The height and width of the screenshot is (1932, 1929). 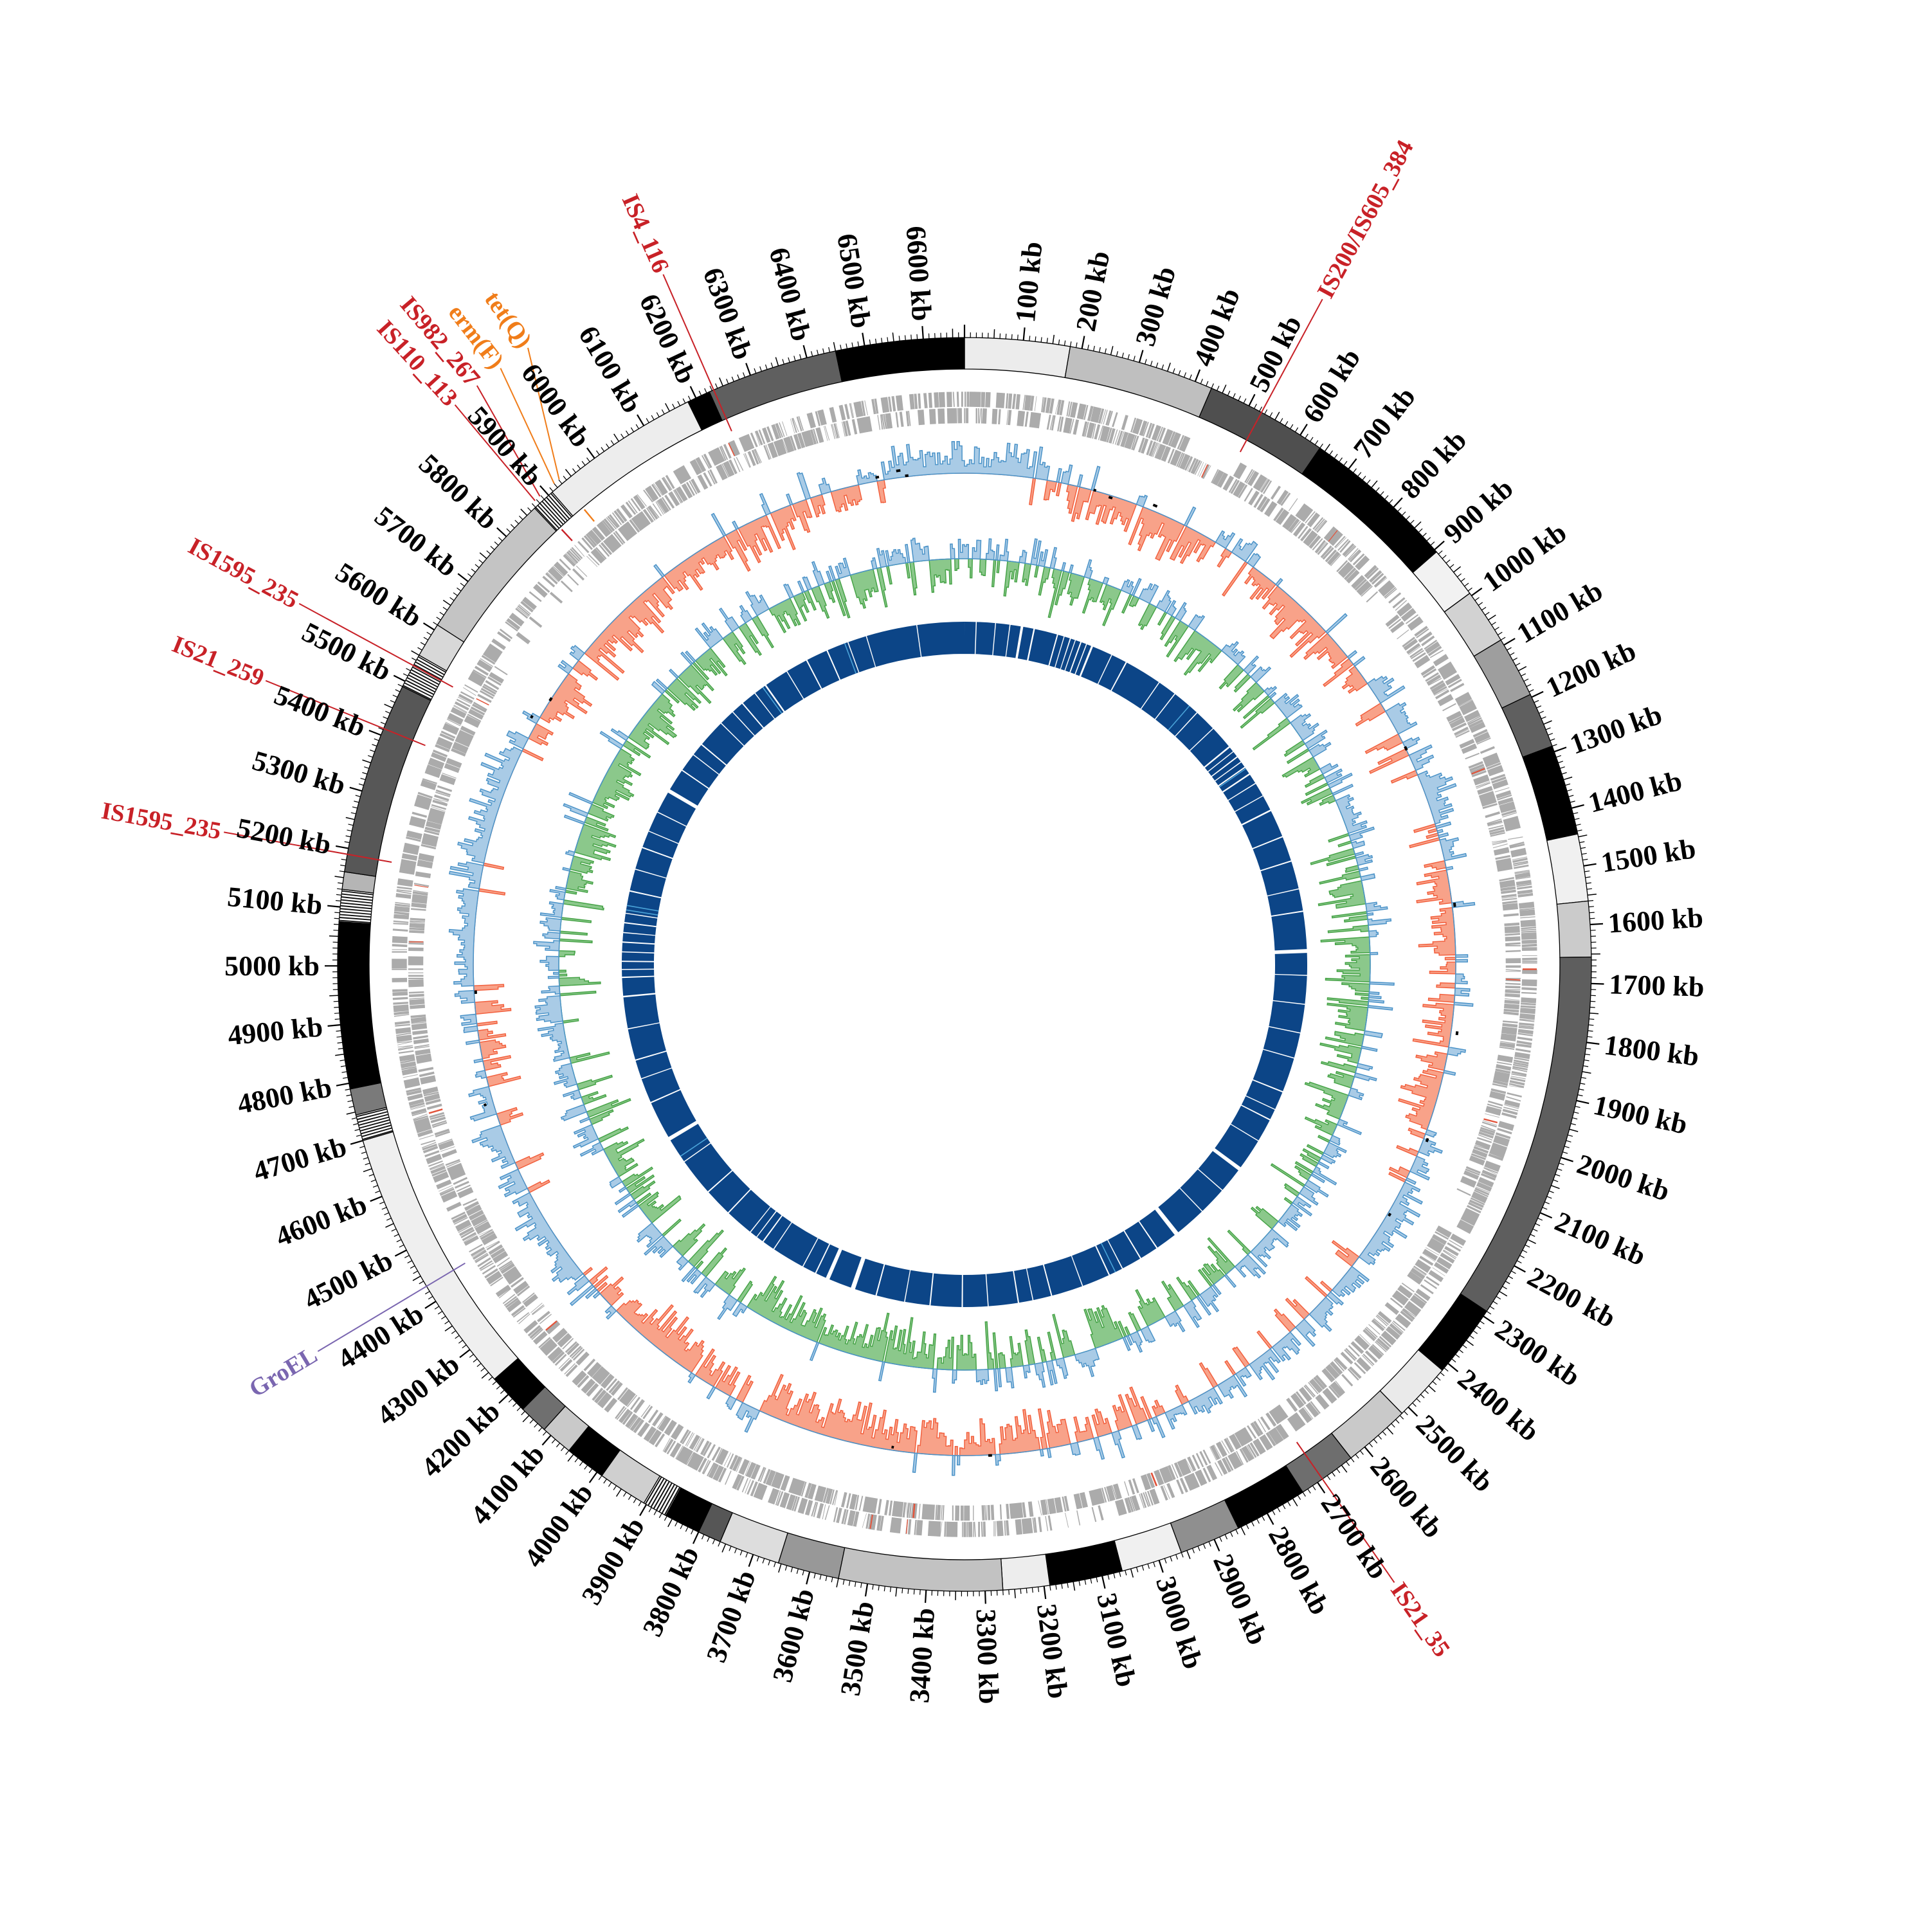 I want to click on svg-text: 6600 kb, so click(x=919, y=273).